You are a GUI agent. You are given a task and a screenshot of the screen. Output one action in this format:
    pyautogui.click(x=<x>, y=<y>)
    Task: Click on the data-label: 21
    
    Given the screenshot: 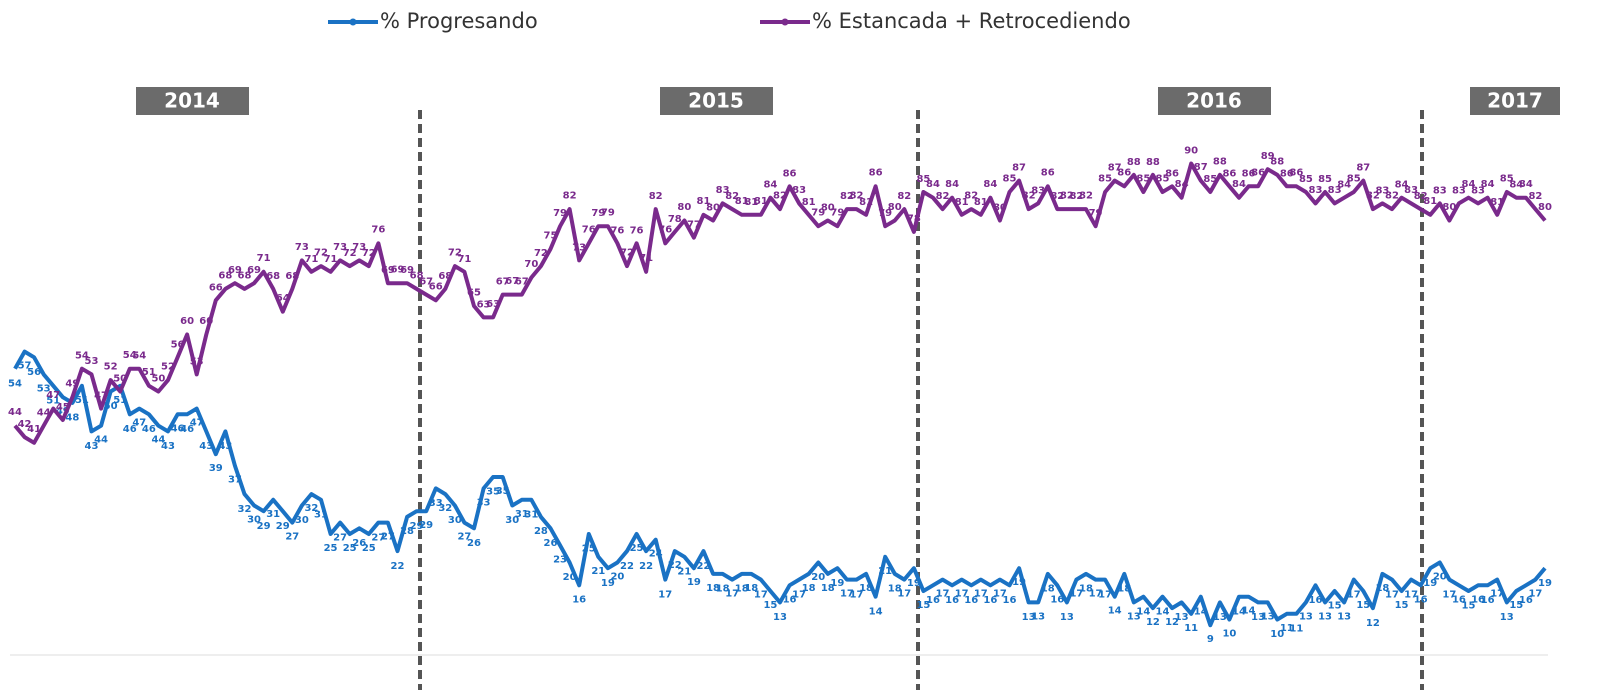 What is the action you would take?
    pyautogui.click(x=885, y=571)
    